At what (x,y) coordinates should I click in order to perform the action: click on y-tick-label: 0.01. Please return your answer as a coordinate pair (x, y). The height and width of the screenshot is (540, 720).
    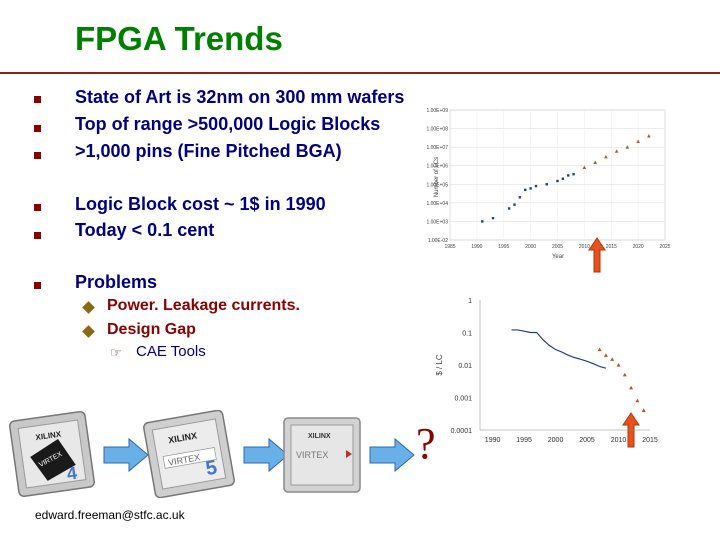
    Looking at the image, I should click on (465, 366).